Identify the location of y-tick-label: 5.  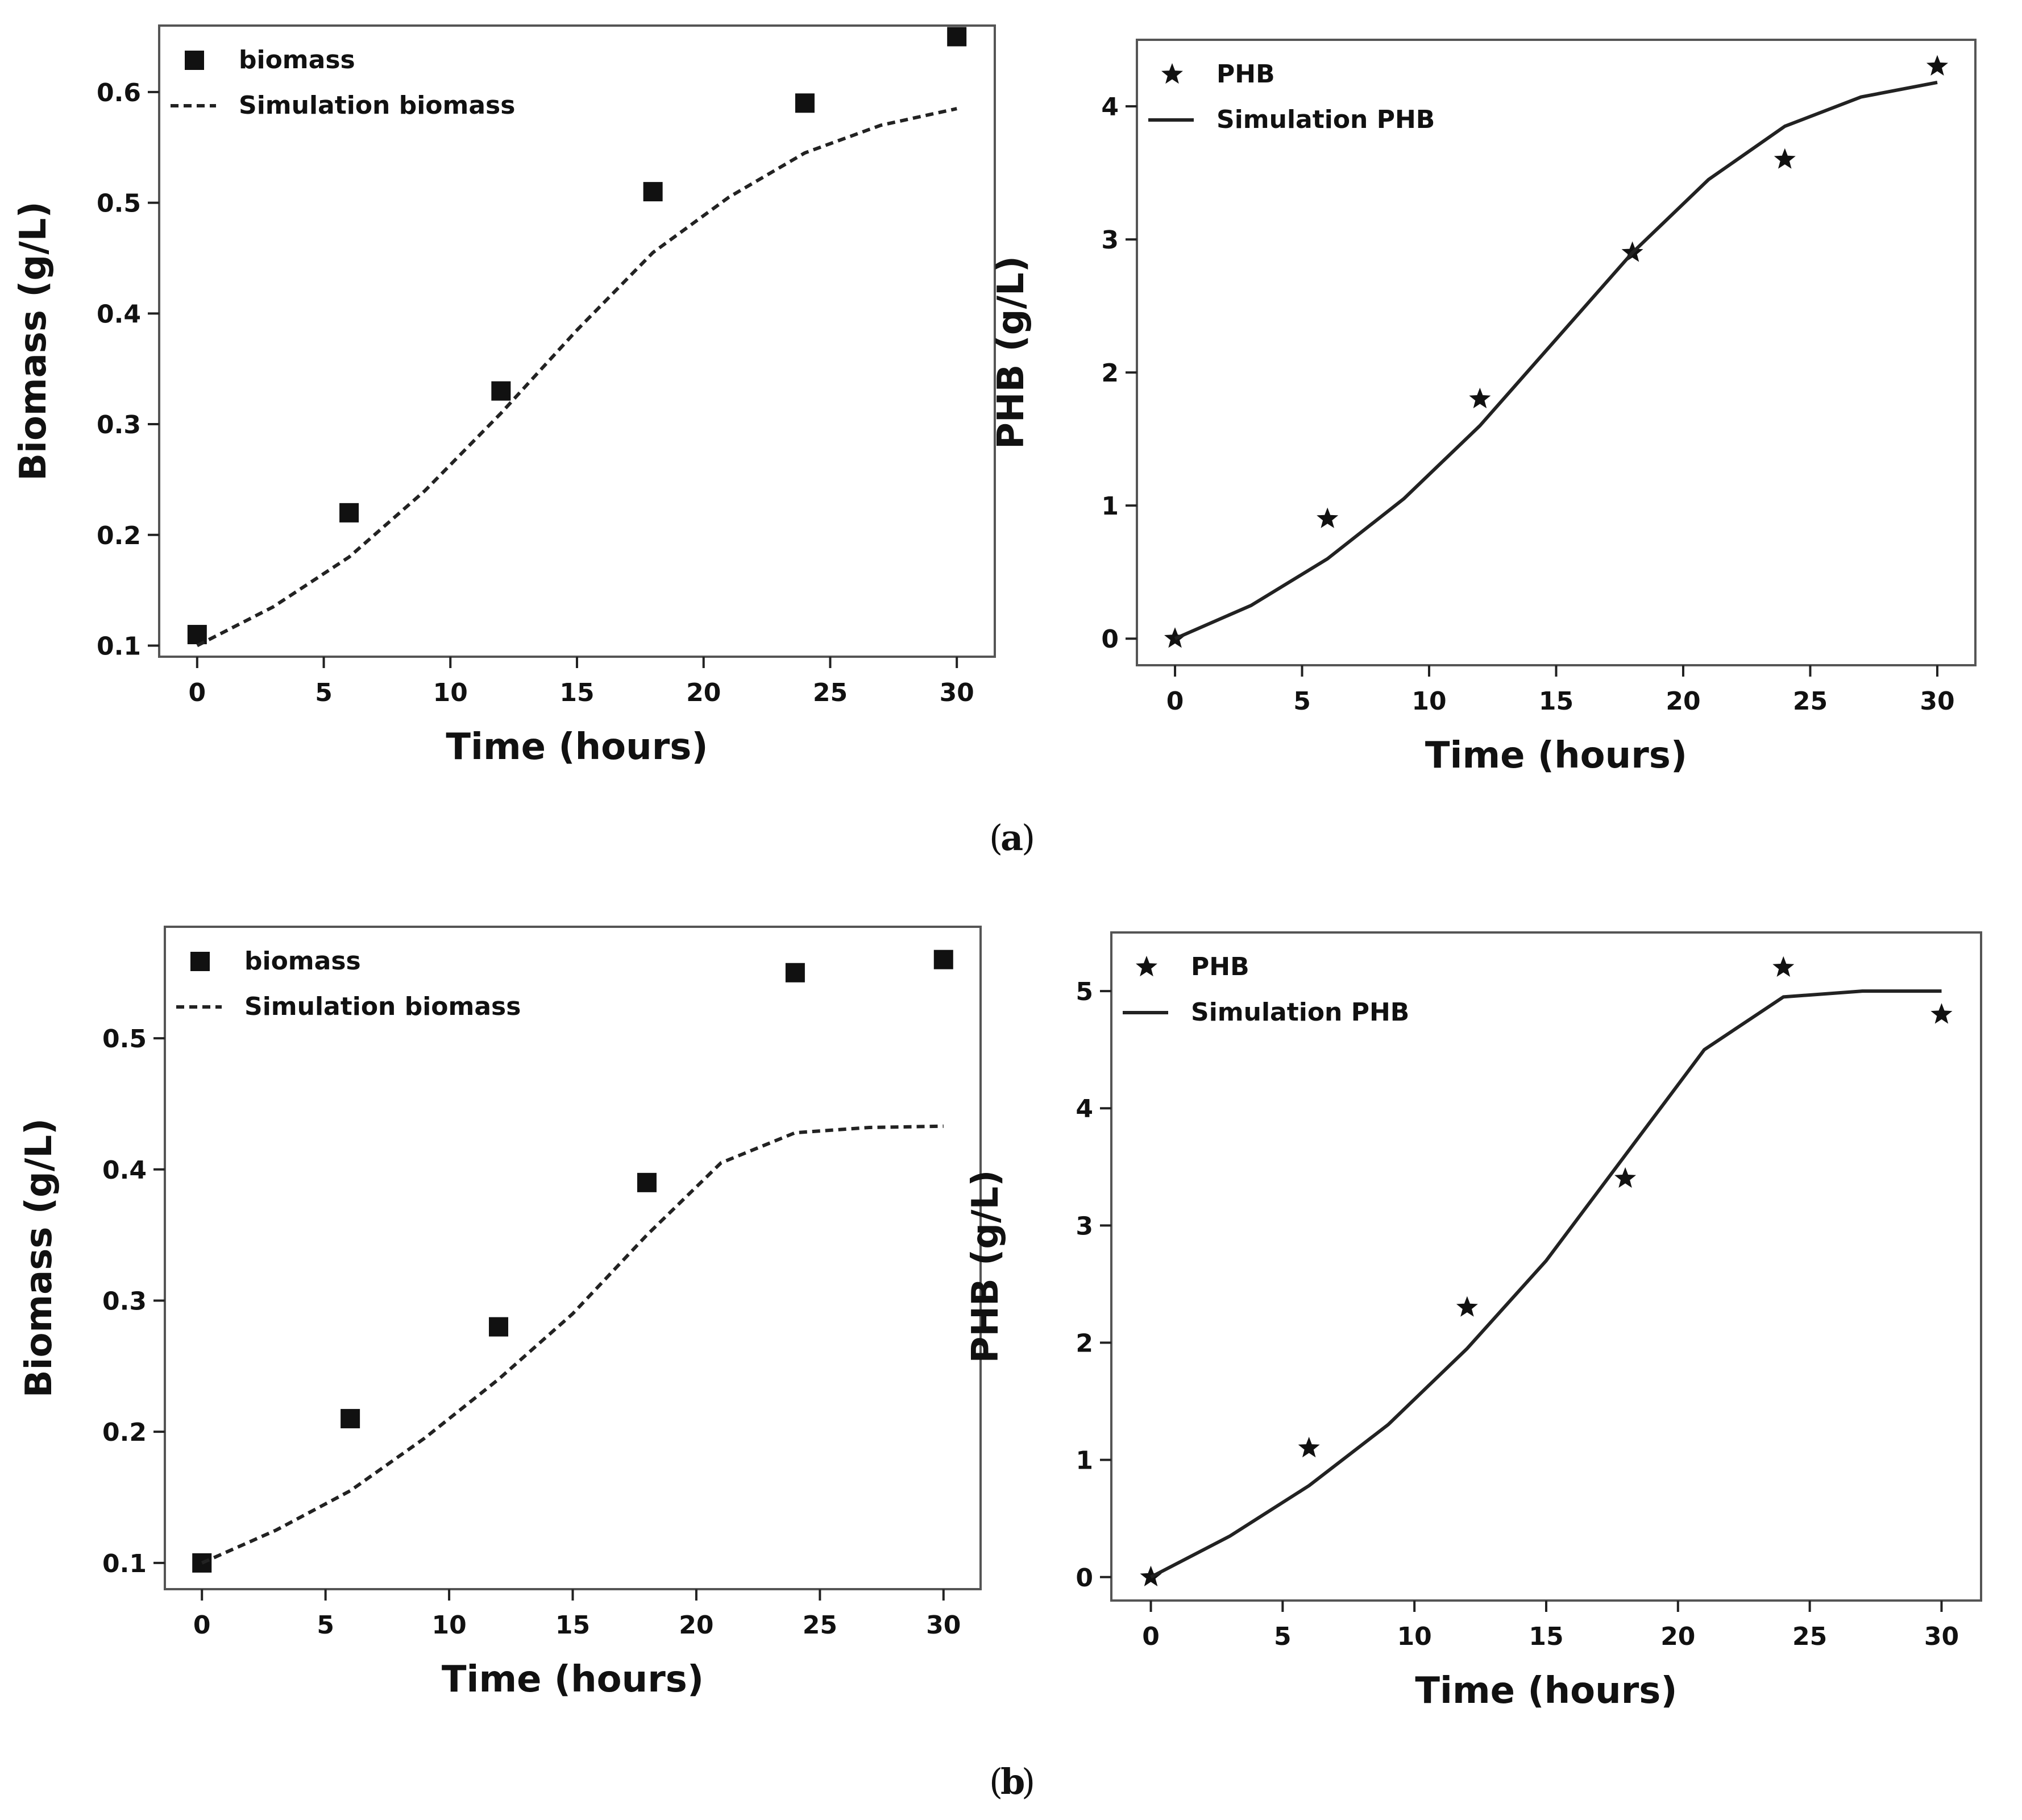
(1084, 991).